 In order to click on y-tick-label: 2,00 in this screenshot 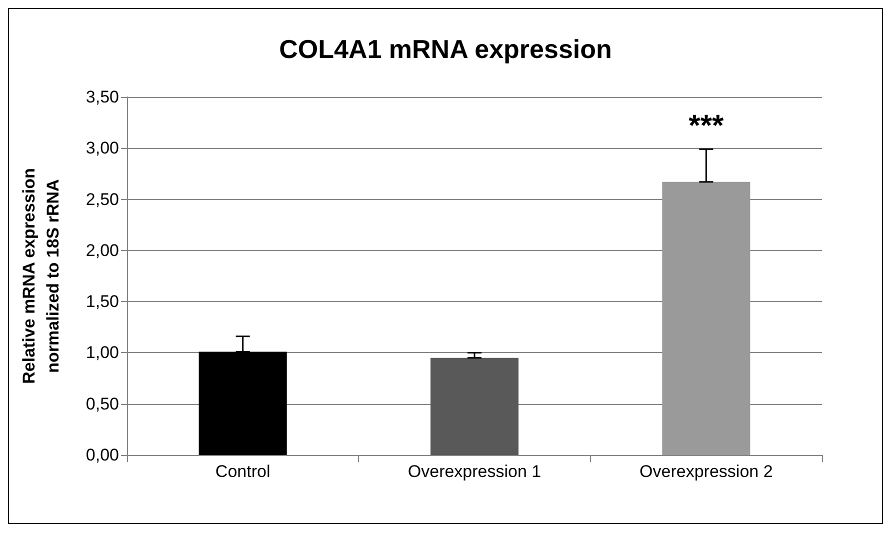, I will do `click(102, 250)`.